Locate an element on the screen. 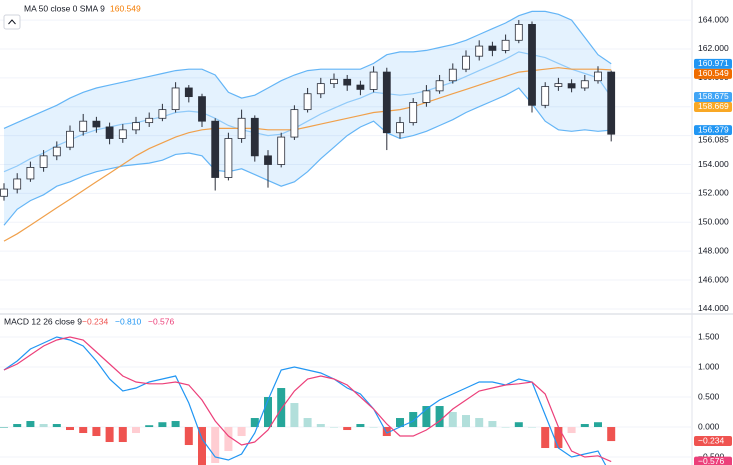 The image size is (733, 465). legend-value: −0.234 is located at coordinates (95, 321).